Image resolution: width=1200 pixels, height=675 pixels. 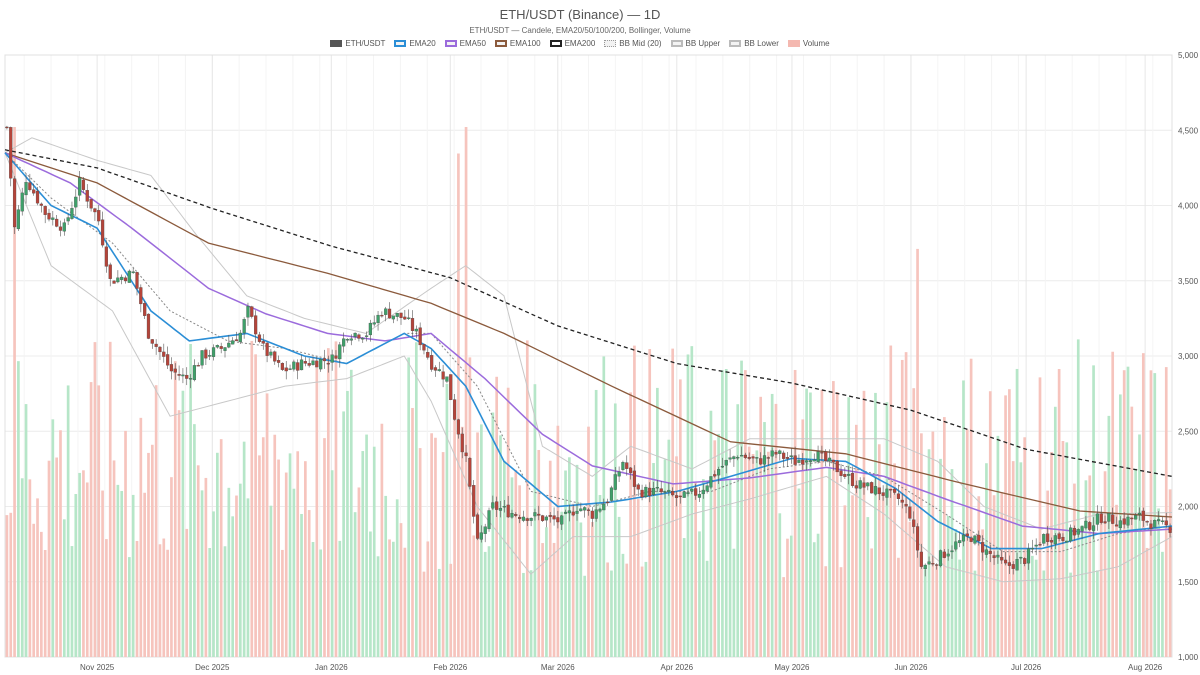 I want to click on x-tick-label: Jun 2026, so click(x=910, y=667).